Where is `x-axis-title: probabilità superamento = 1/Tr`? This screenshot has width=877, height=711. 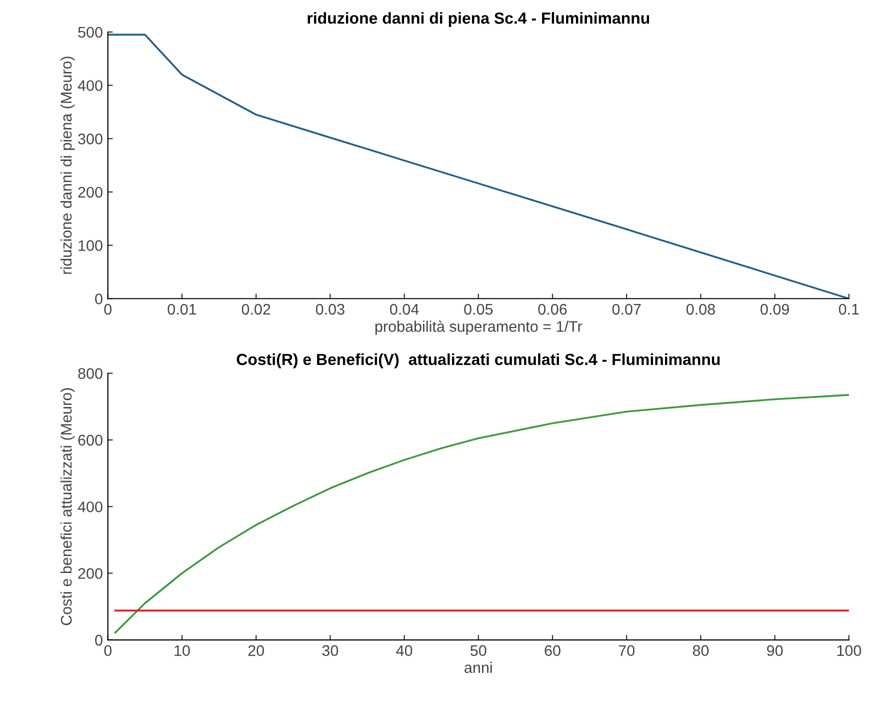
x-axis-title: probabilità superamento = 1/Tr is located at coordinates (478, 327).